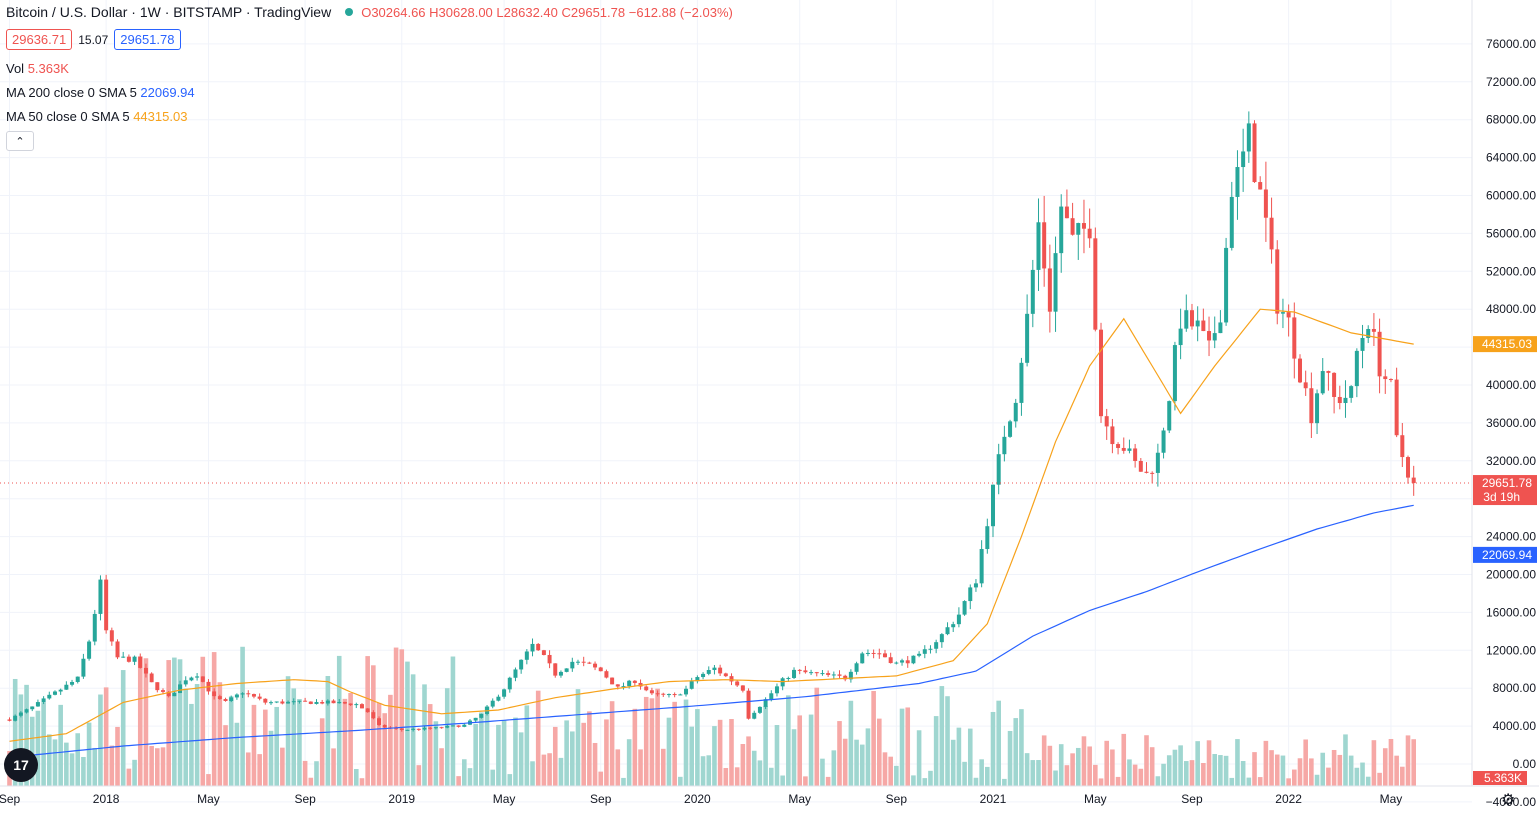 Image resolution: width=1539 pixels, height=814 pixels. What do you see at coordinates (39, 39) in the screenshot?
I see `sell-price-button: 29636.71` at bounding box center [39, 39].